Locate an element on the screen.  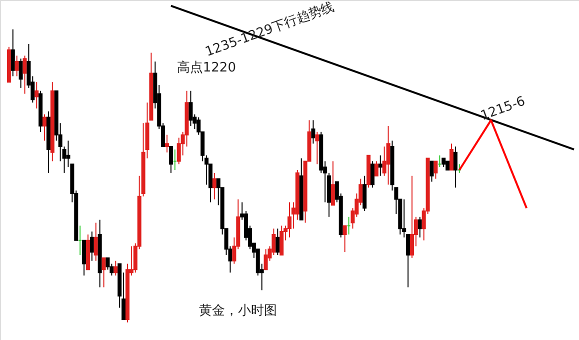
annotation: 黄金，小时图 is located at coordinates (238, 311).